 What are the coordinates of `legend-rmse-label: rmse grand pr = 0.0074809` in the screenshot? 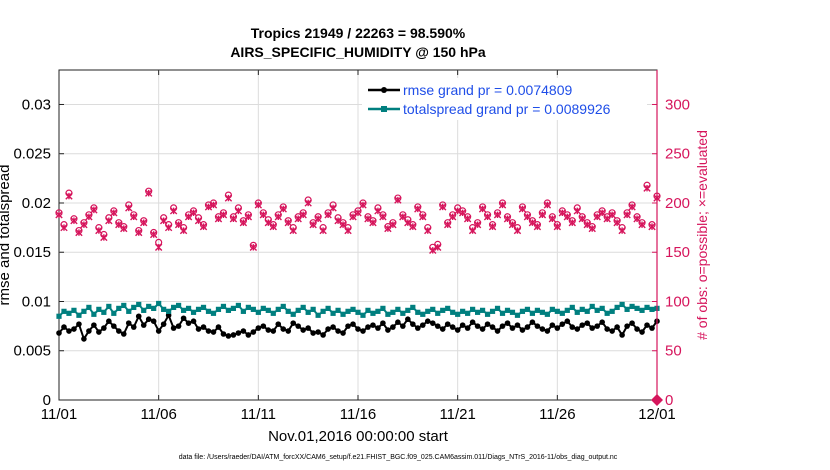 It's located at (487, 90).